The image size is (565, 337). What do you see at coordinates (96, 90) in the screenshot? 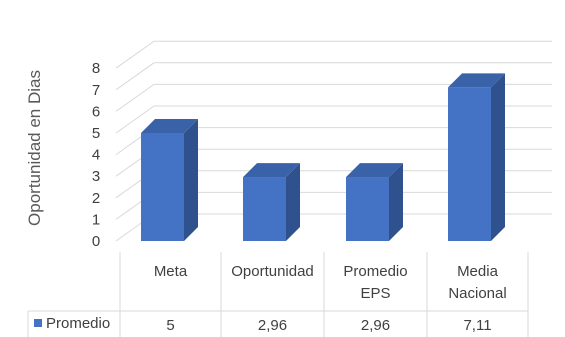
I see `y-tick-label: 7` at bounding box center [96, 90].